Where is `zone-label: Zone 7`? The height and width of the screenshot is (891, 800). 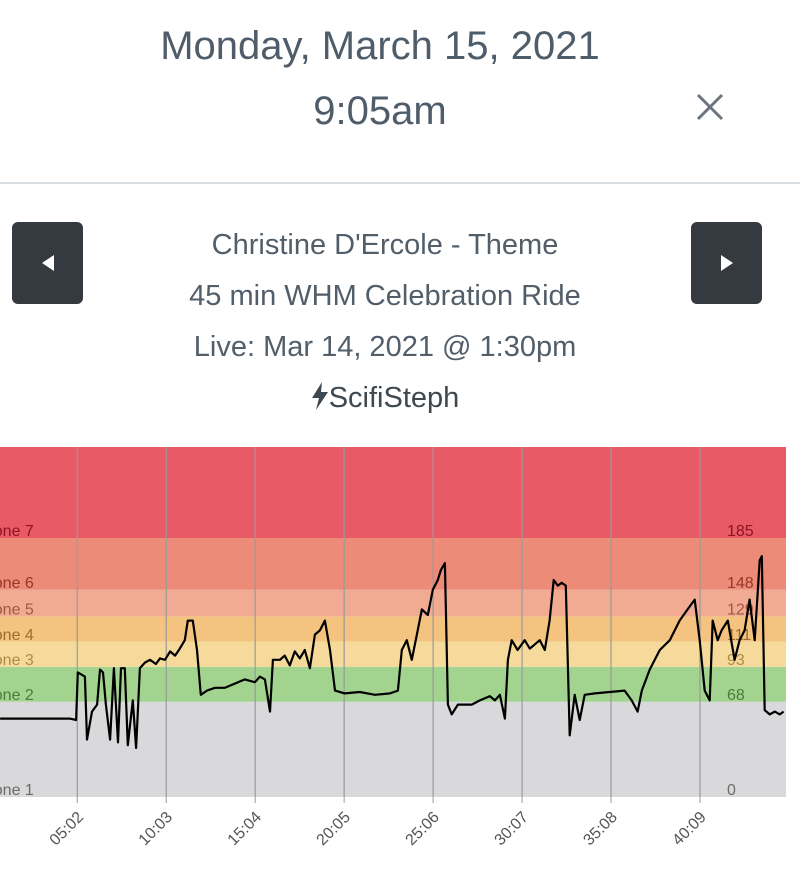
zone-label: Zone 7 is located at coordinates (17, 531).